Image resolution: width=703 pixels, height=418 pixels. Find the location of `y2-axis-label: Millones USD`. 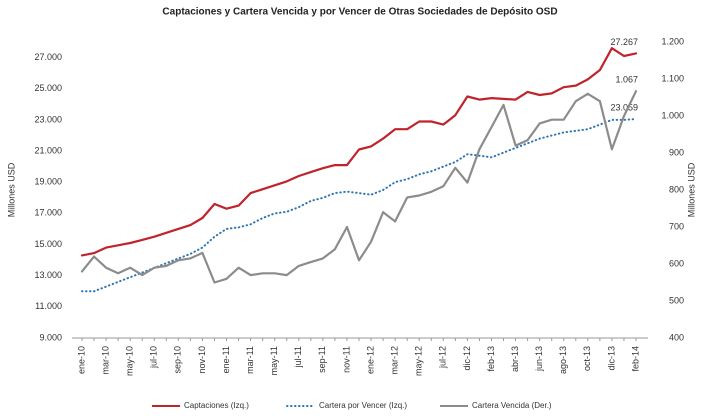

y2-axis-label: Millones USD is located at coordinates (691, 189).